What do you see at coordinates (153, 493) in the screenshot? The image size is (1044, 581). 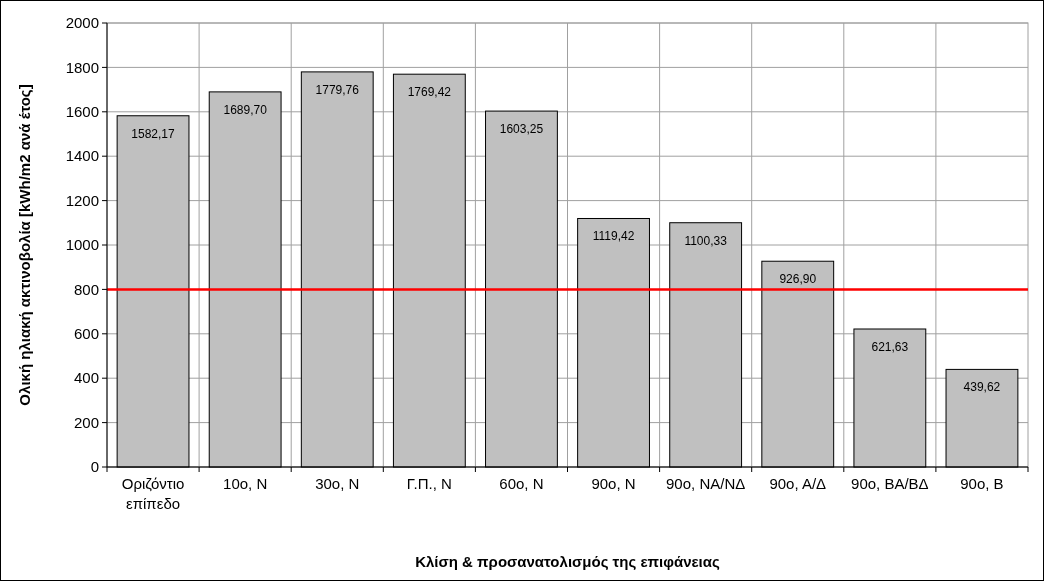 I see `x-tick-label: Οριζόντιο επίπεδο` at bounding box center [153, 493].